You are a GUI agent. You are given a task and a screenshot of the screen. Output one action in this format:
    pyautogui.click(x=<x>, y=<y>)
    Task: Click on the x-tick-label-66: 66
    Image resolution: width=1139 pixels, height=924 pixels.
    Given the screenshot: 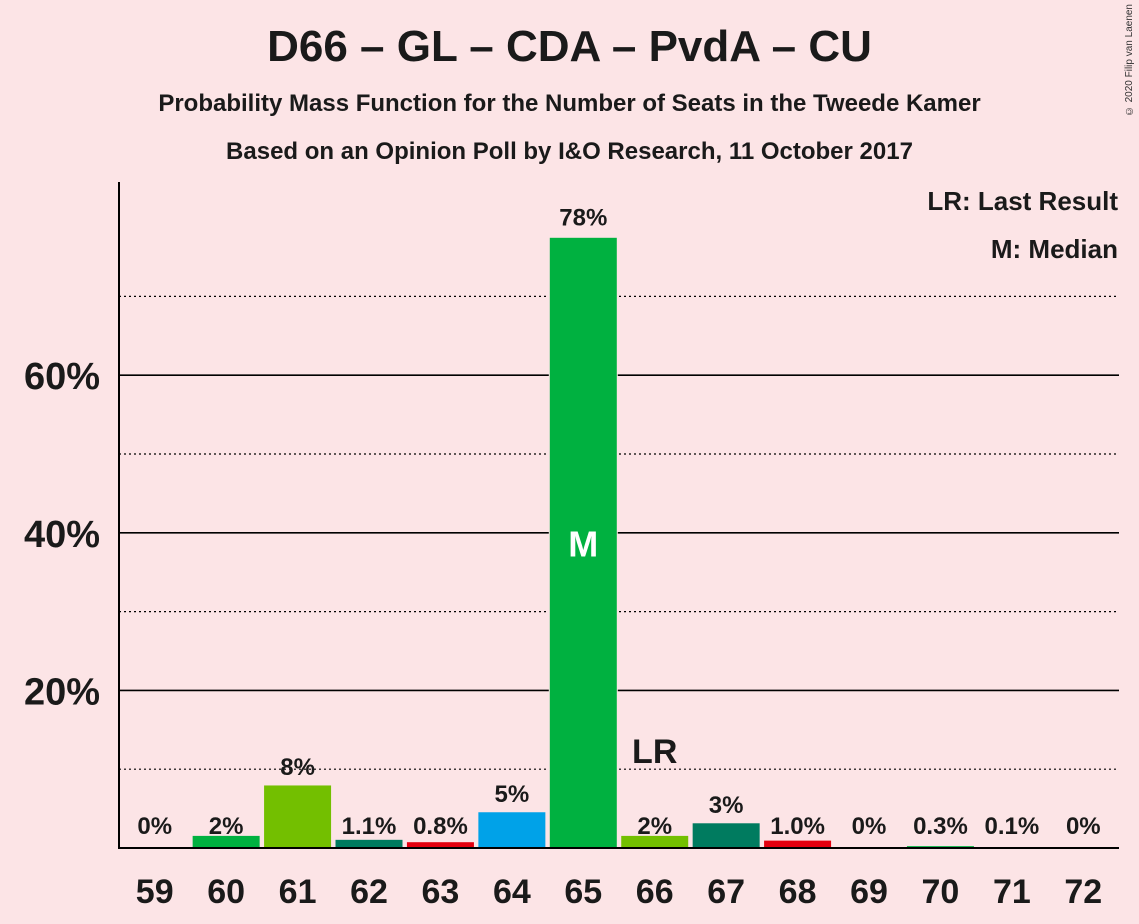 What is the action you would take?
    pyautogui.click(x=655, y=892)
    